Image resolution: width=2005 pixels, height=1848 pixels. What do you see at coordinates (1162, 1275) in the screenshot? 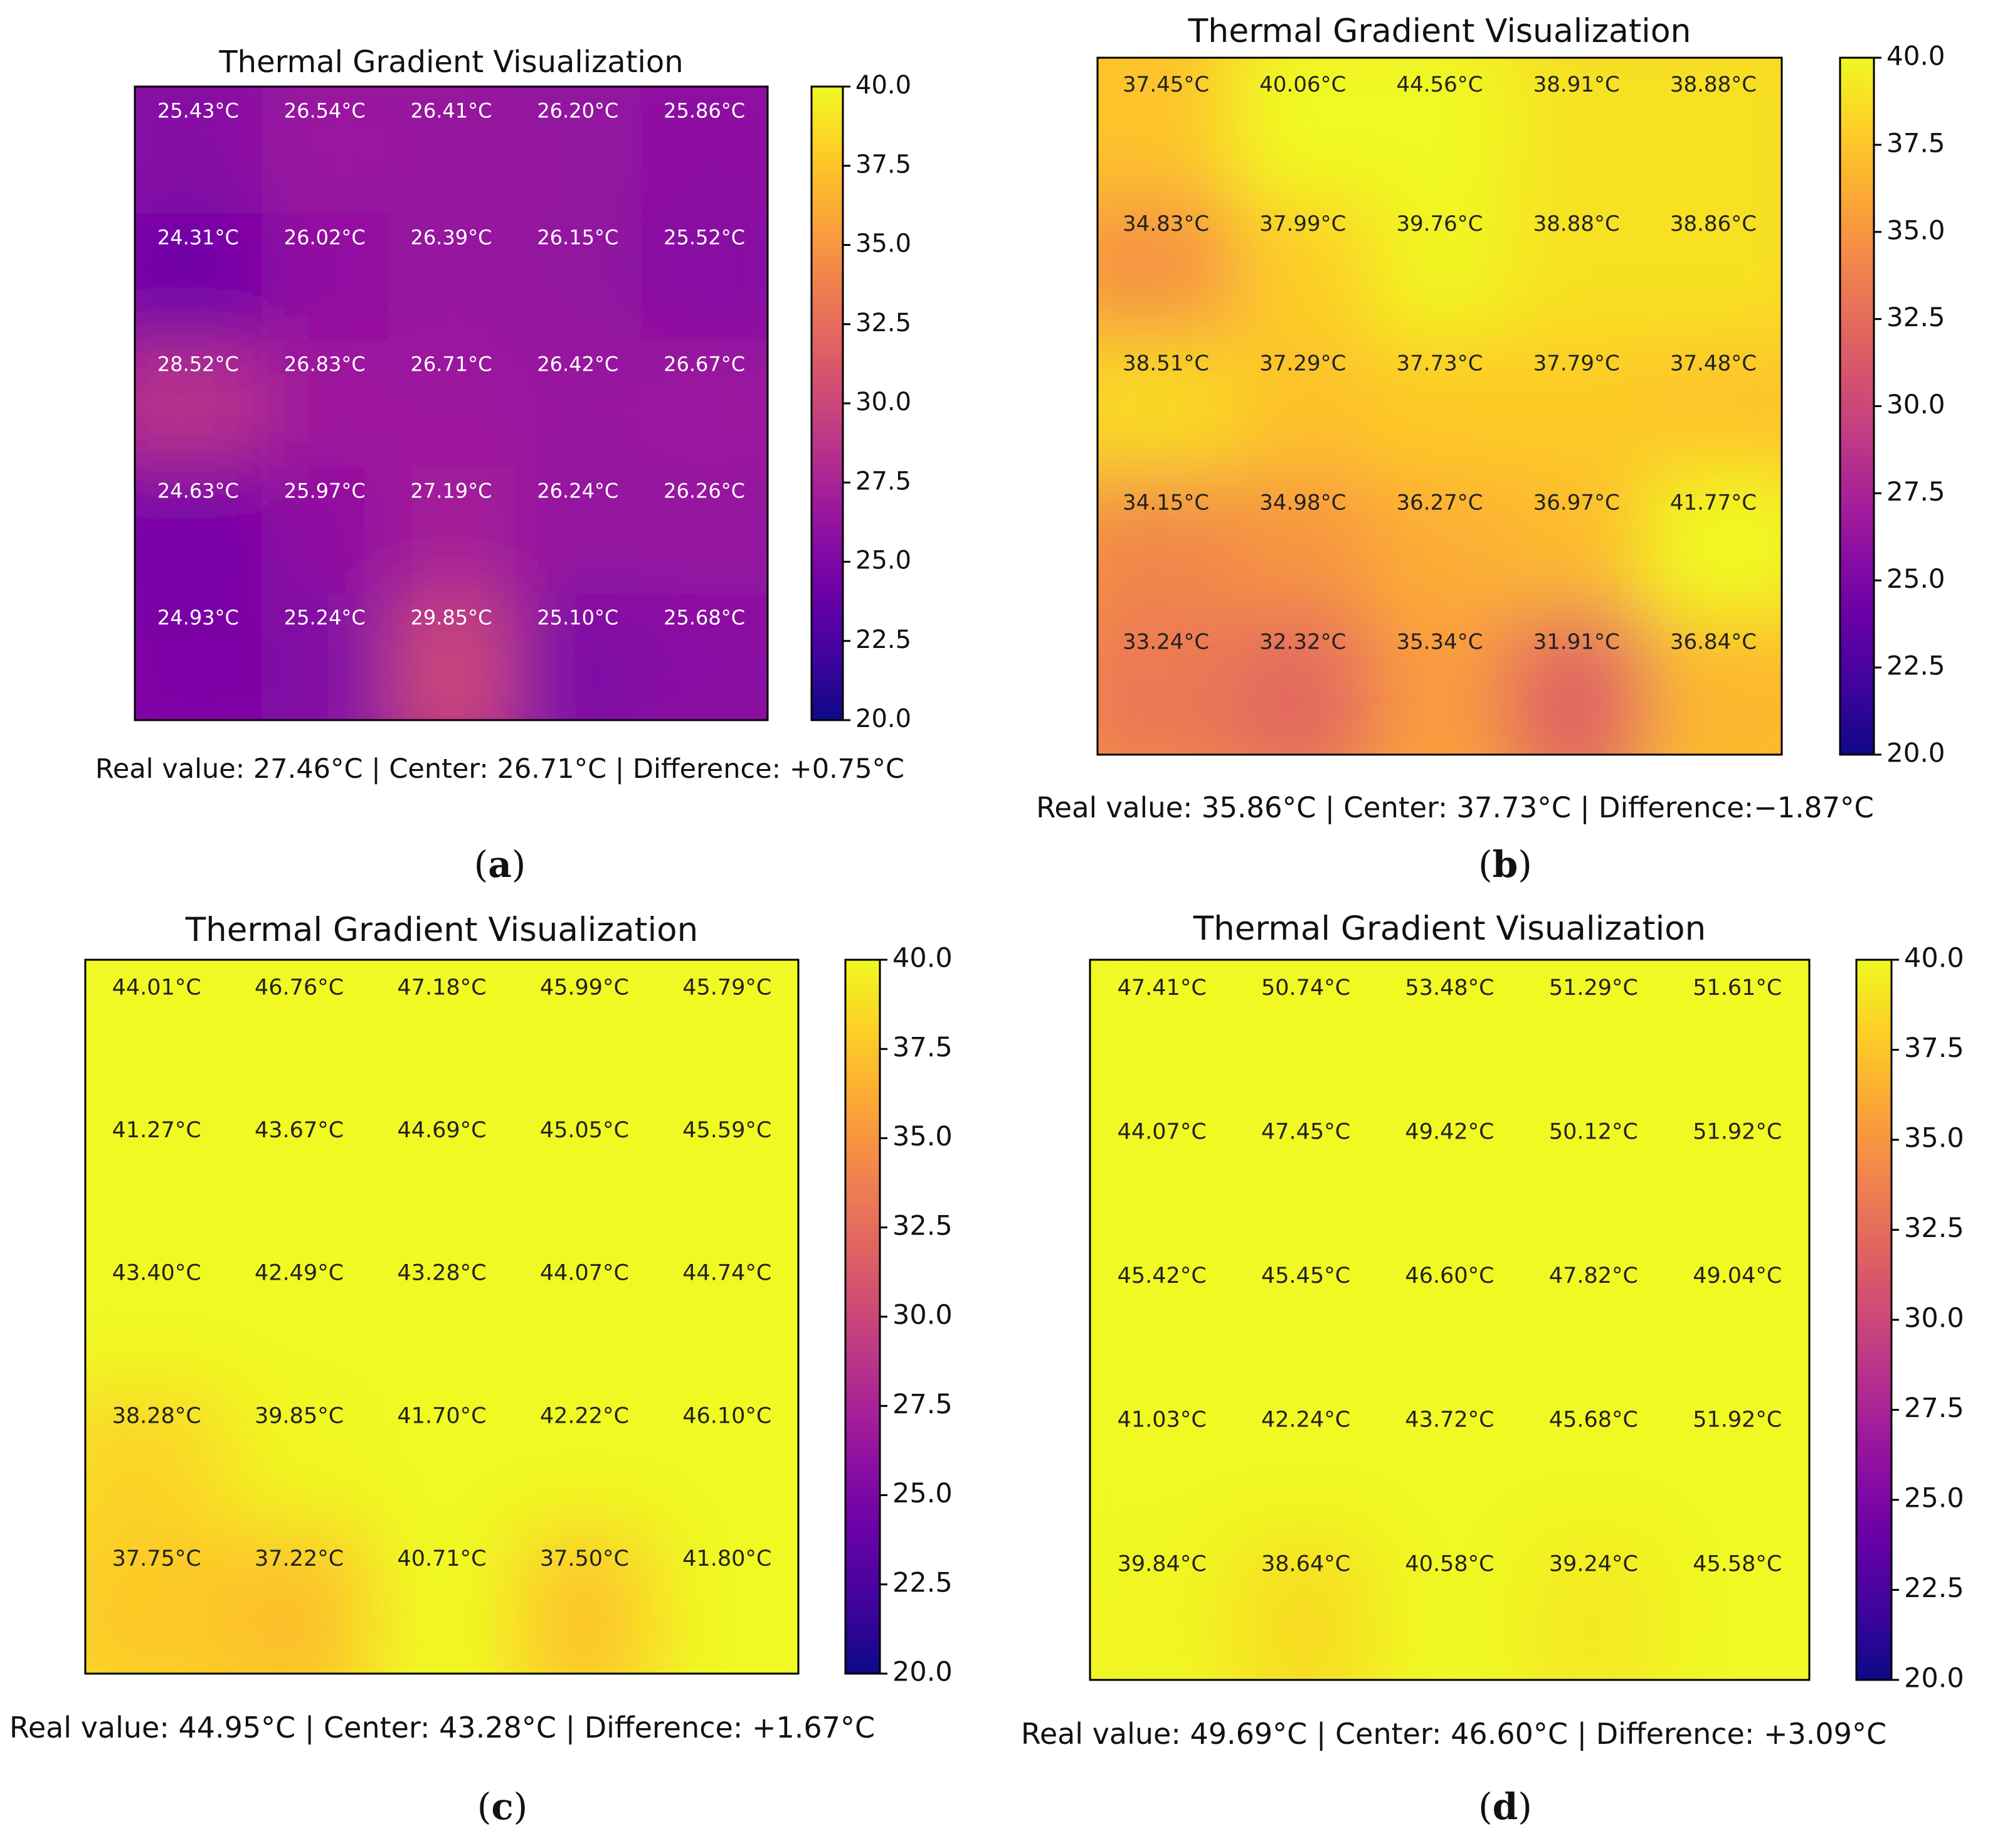
I see `cell-label: 45.42°C` at bounding box center [1162, 1275].